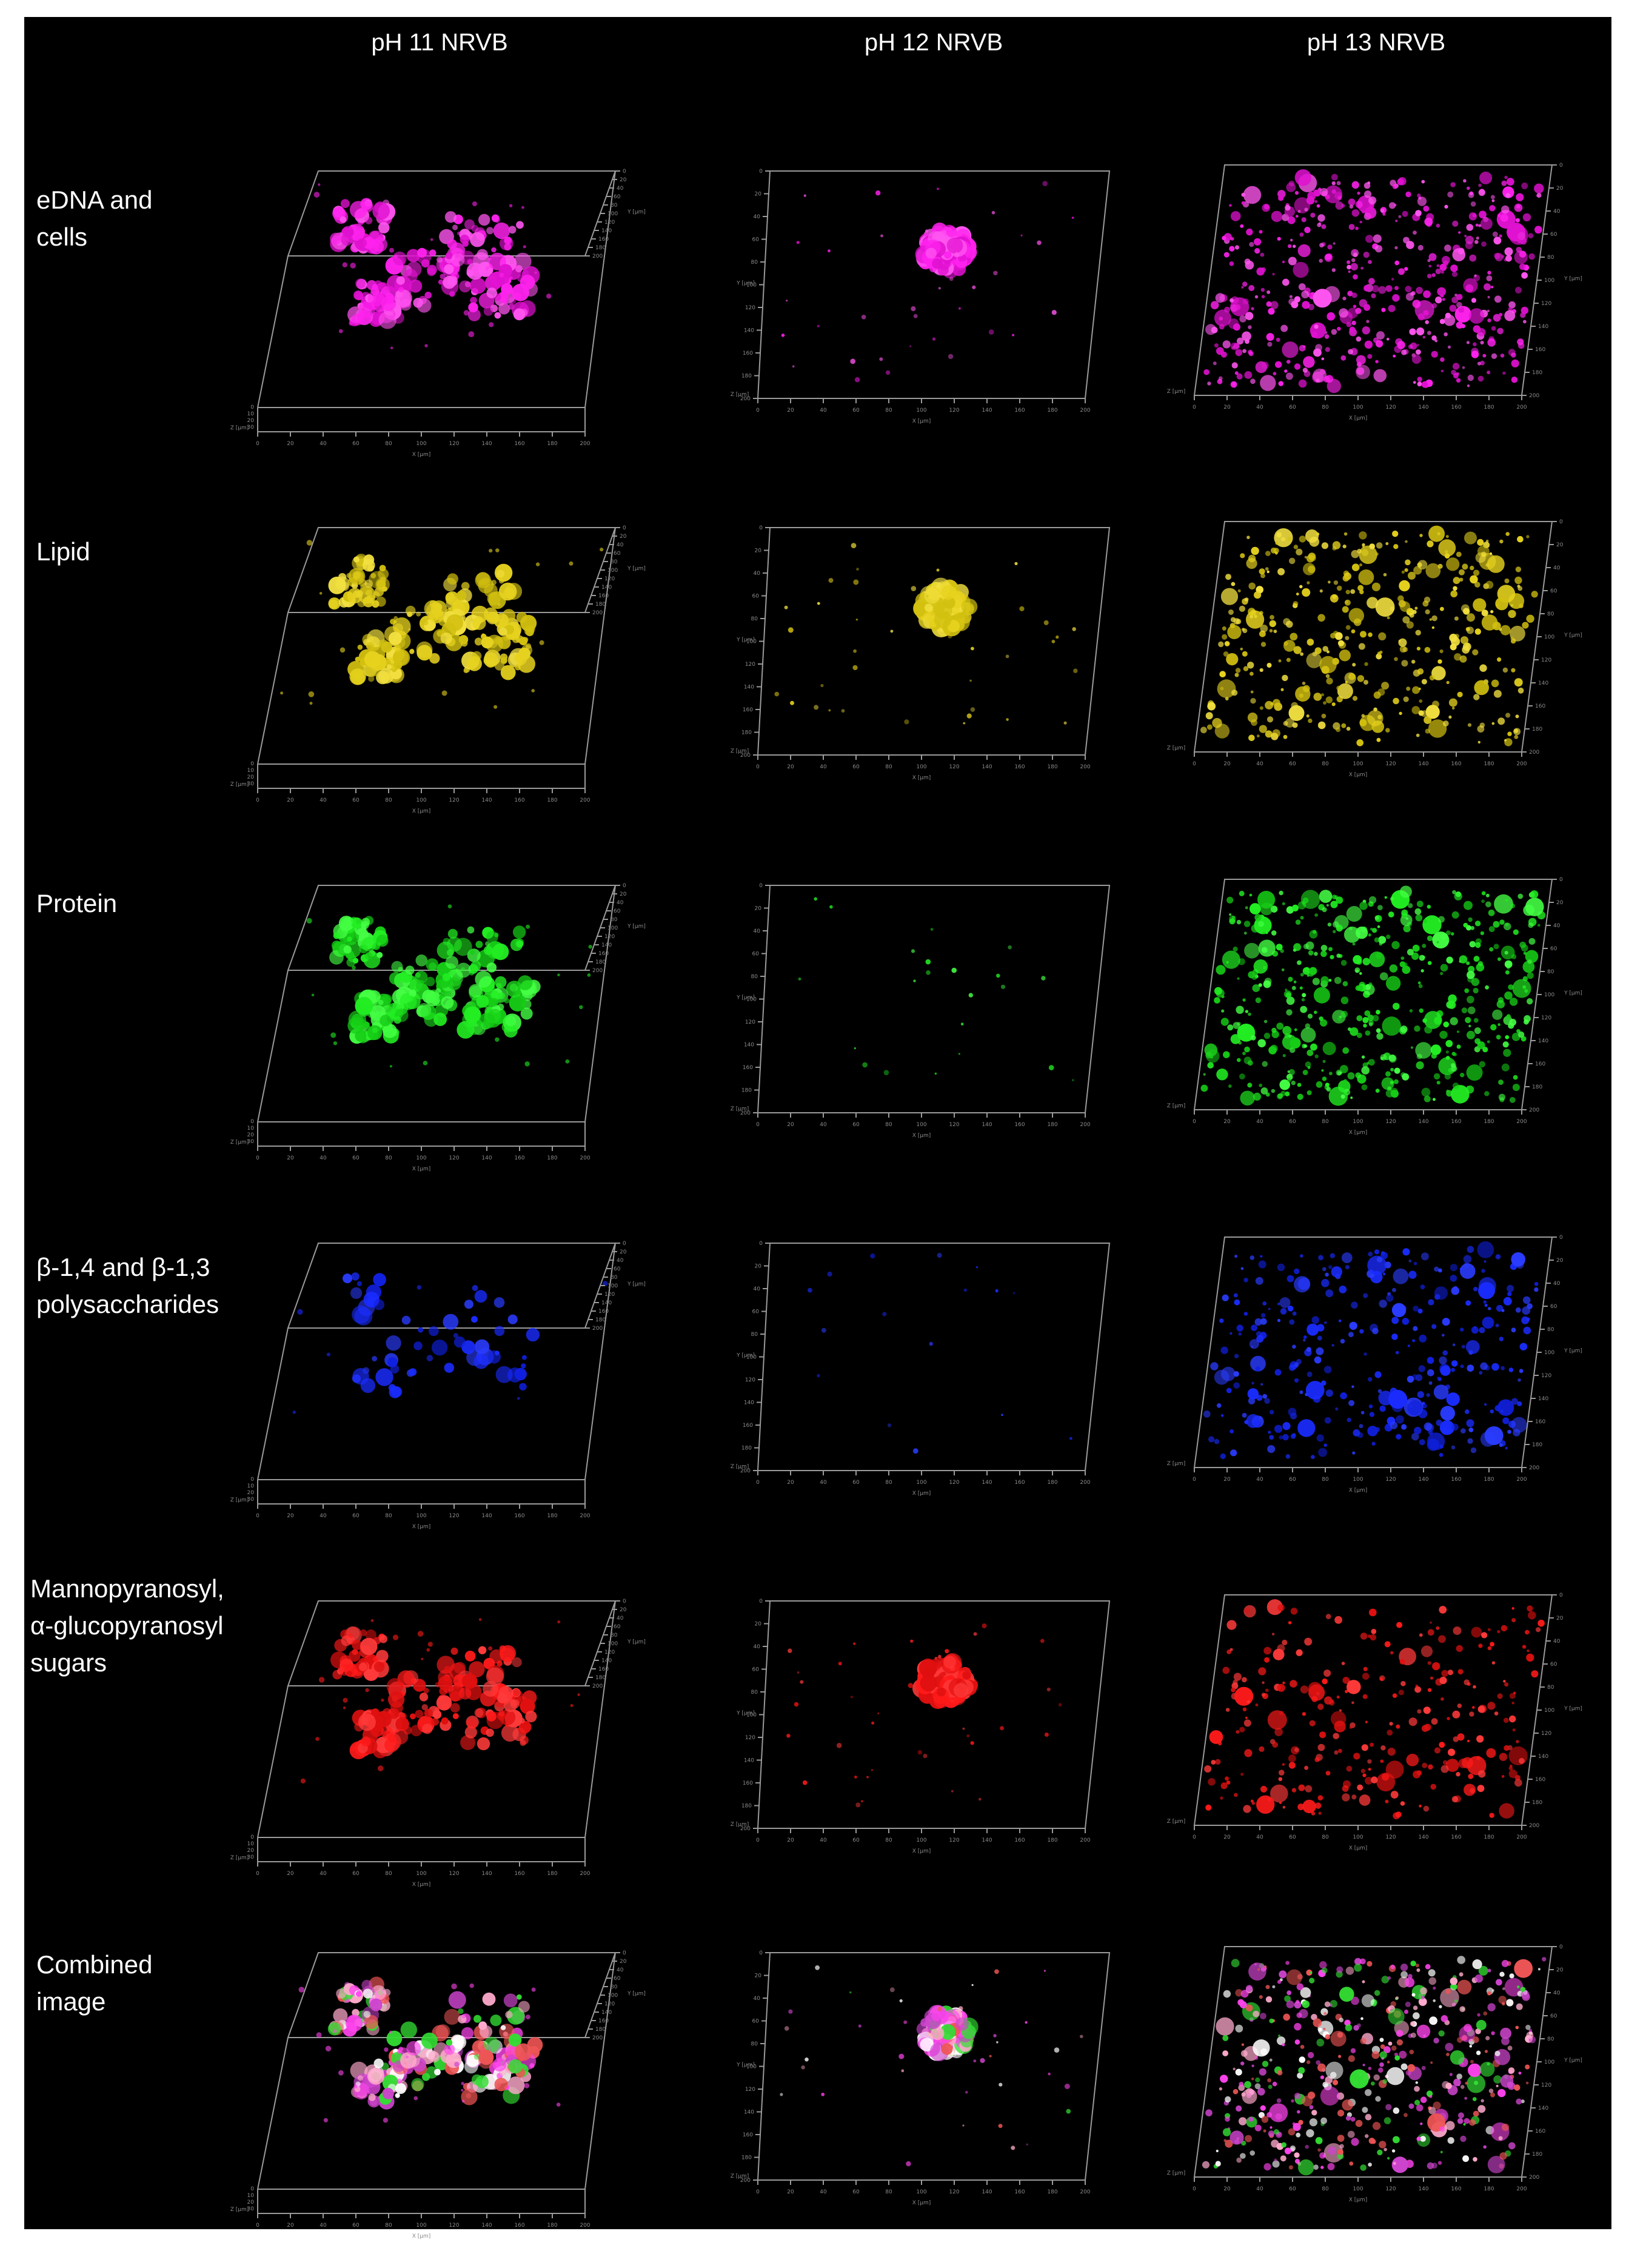 The width and height of the screenshot is (1646, 2268). I want to click on y-tick-label: 0, so click(1561, 1238).